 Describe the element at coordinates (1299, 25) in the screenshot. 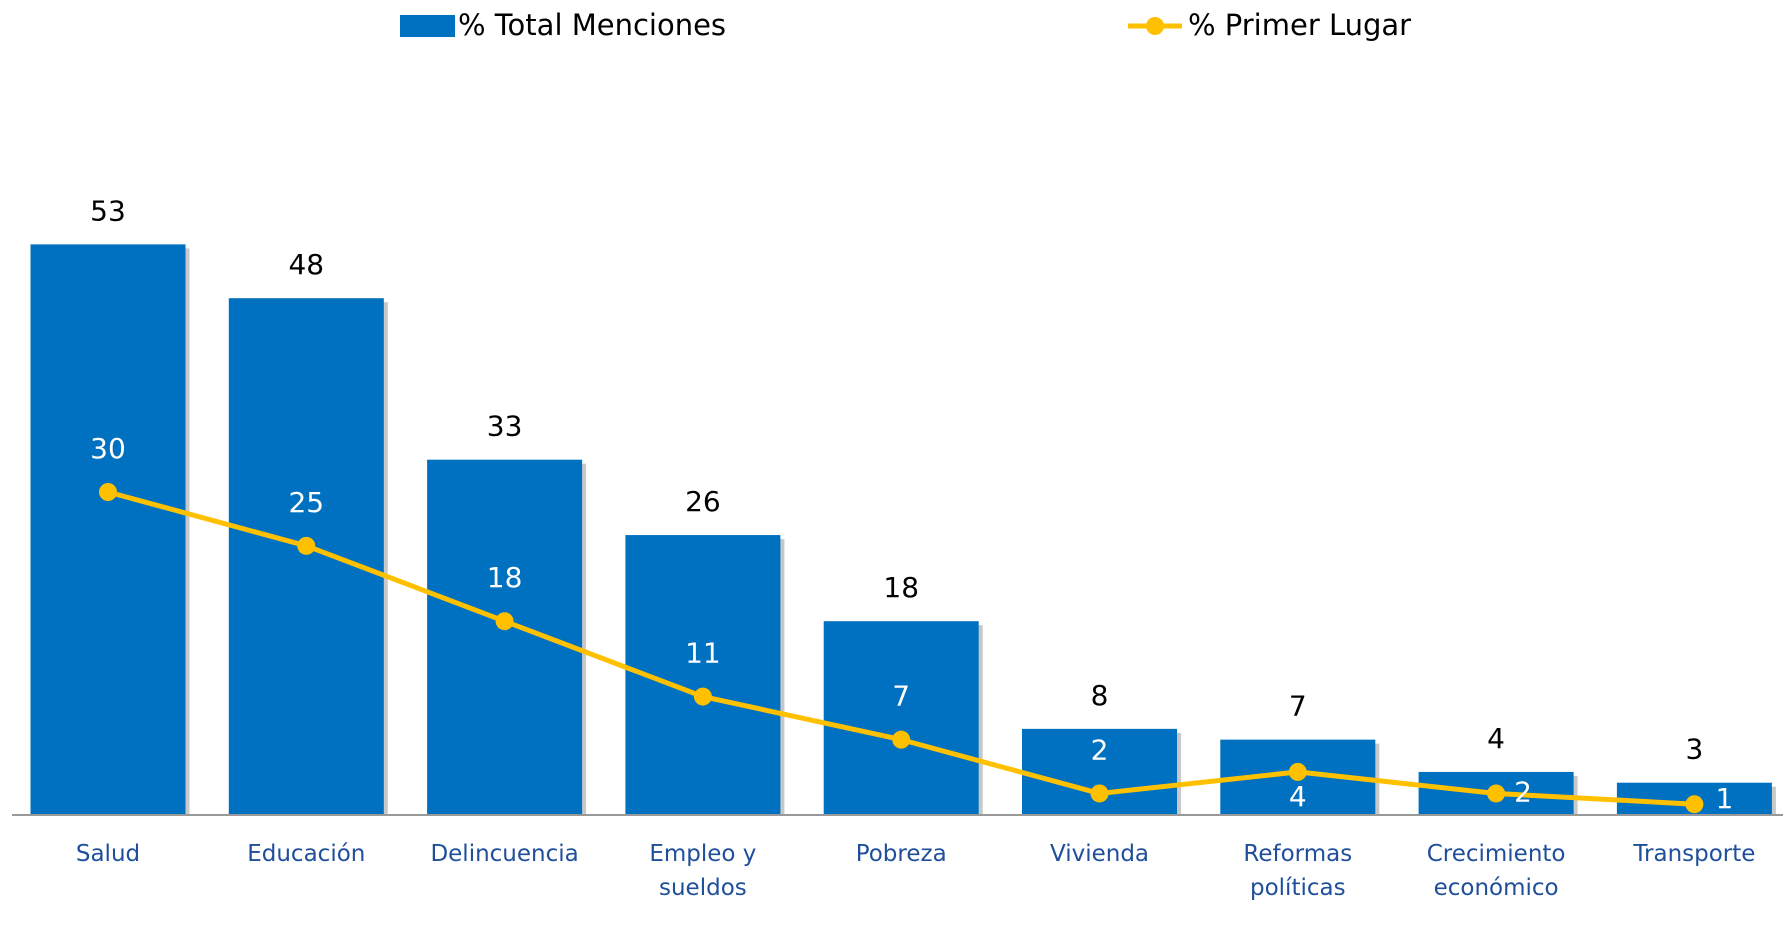

I see `legend-label: % Primer Lugar` at that location.